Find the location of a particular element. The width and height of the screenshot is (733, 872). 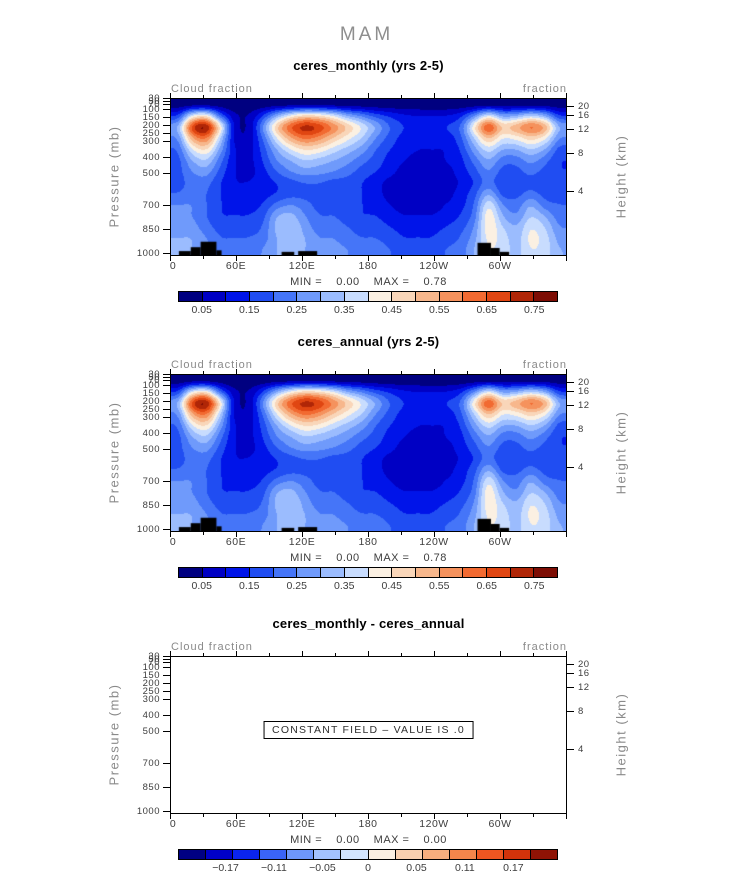

season-title: MAM is located at coordinates (366, 34).